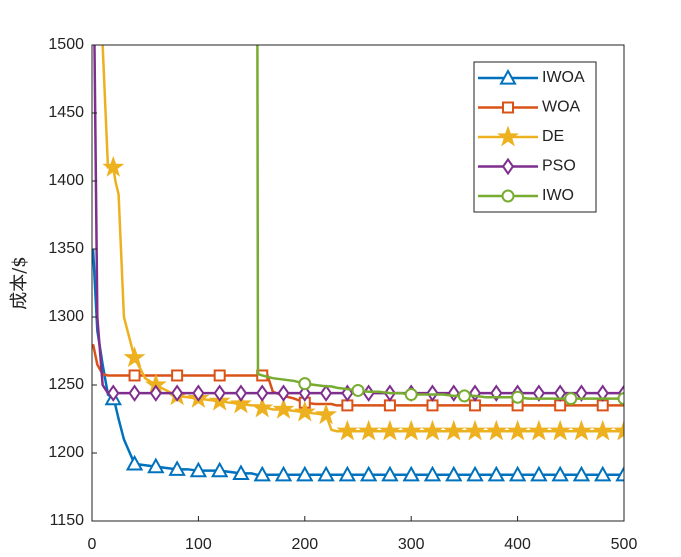 The height and width of the screenshot is (557, 681). Describe the element at coordinates (517, 544) in the screenshot. I see `x-tick-label: 400` at that location.